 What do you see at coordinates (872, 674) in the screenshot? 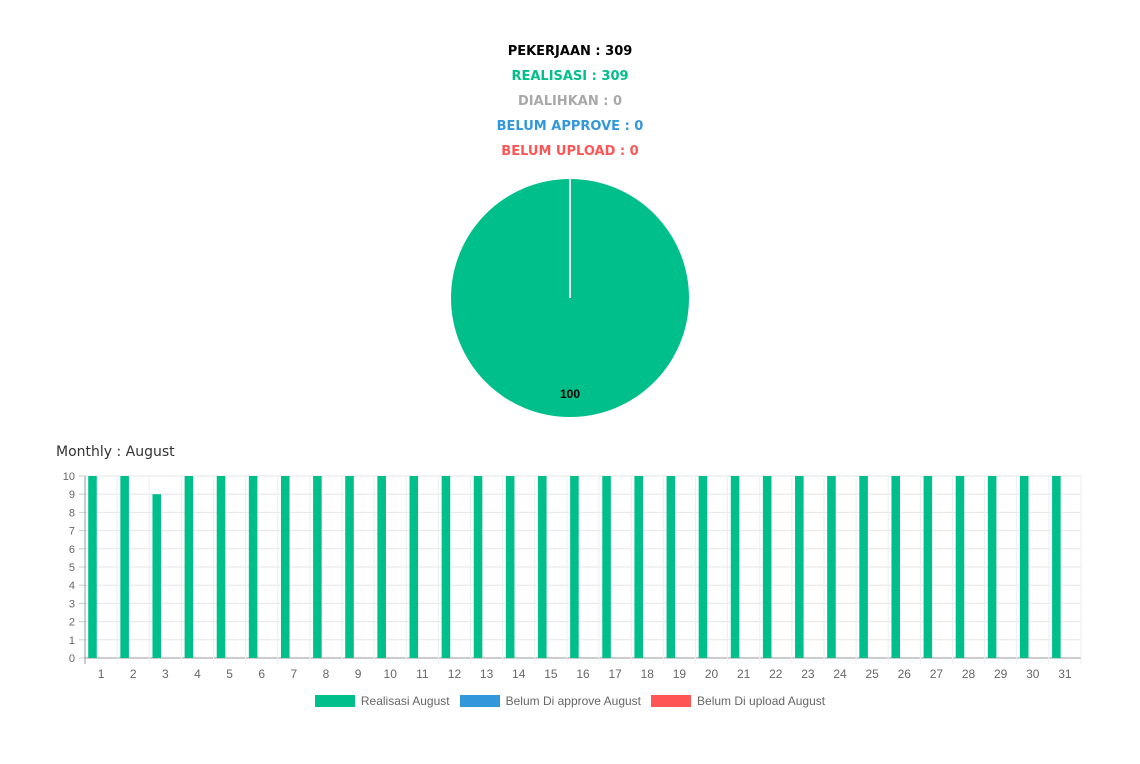
I see `x-tick-label: 25` at bounding box center [872, 674].